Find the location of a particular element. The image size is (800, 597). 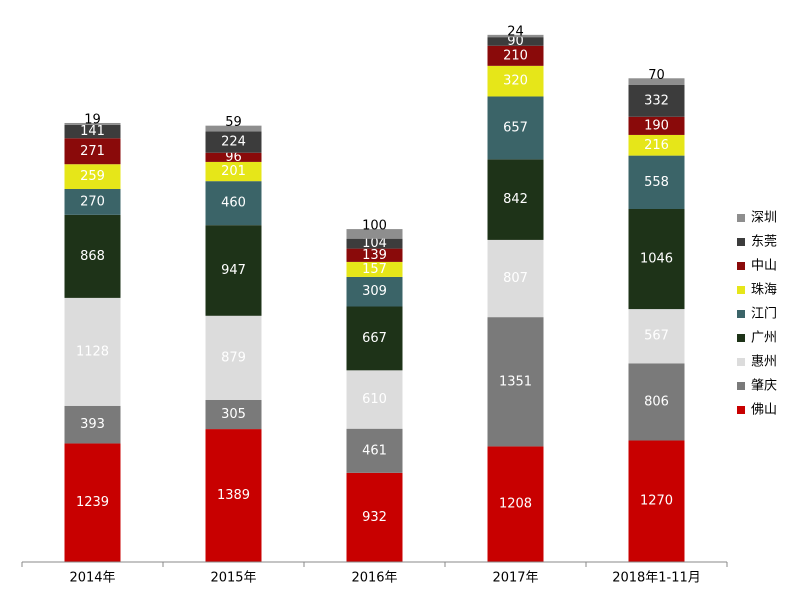

data-label: 305 is located at coordinates (233, 414).